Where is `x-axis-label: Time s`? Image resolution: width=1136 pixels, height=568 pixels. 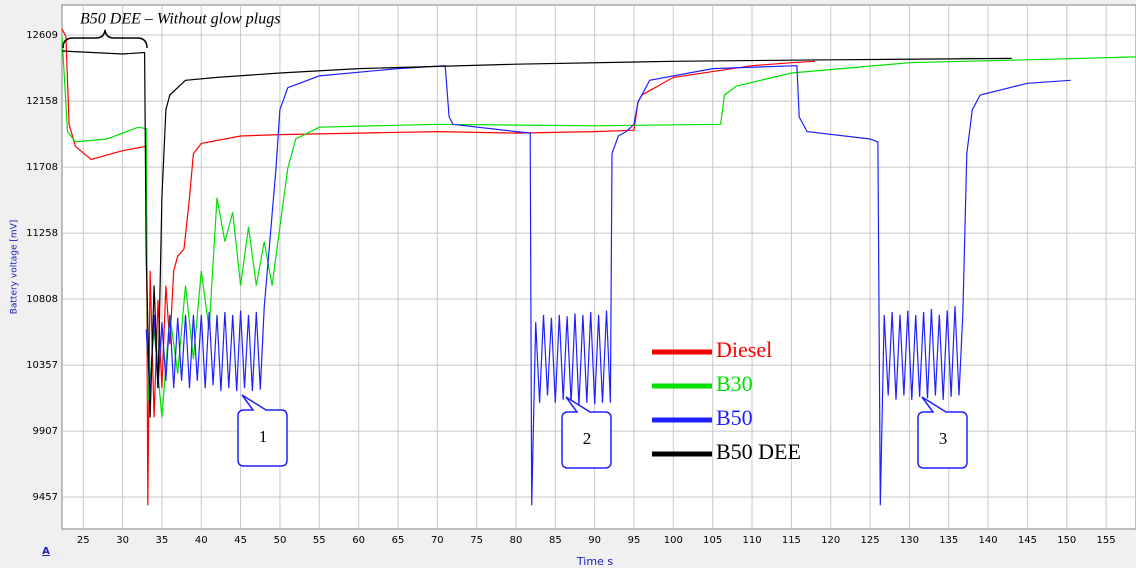
x-axis-label: Time s is located at coordinates (594, 561).